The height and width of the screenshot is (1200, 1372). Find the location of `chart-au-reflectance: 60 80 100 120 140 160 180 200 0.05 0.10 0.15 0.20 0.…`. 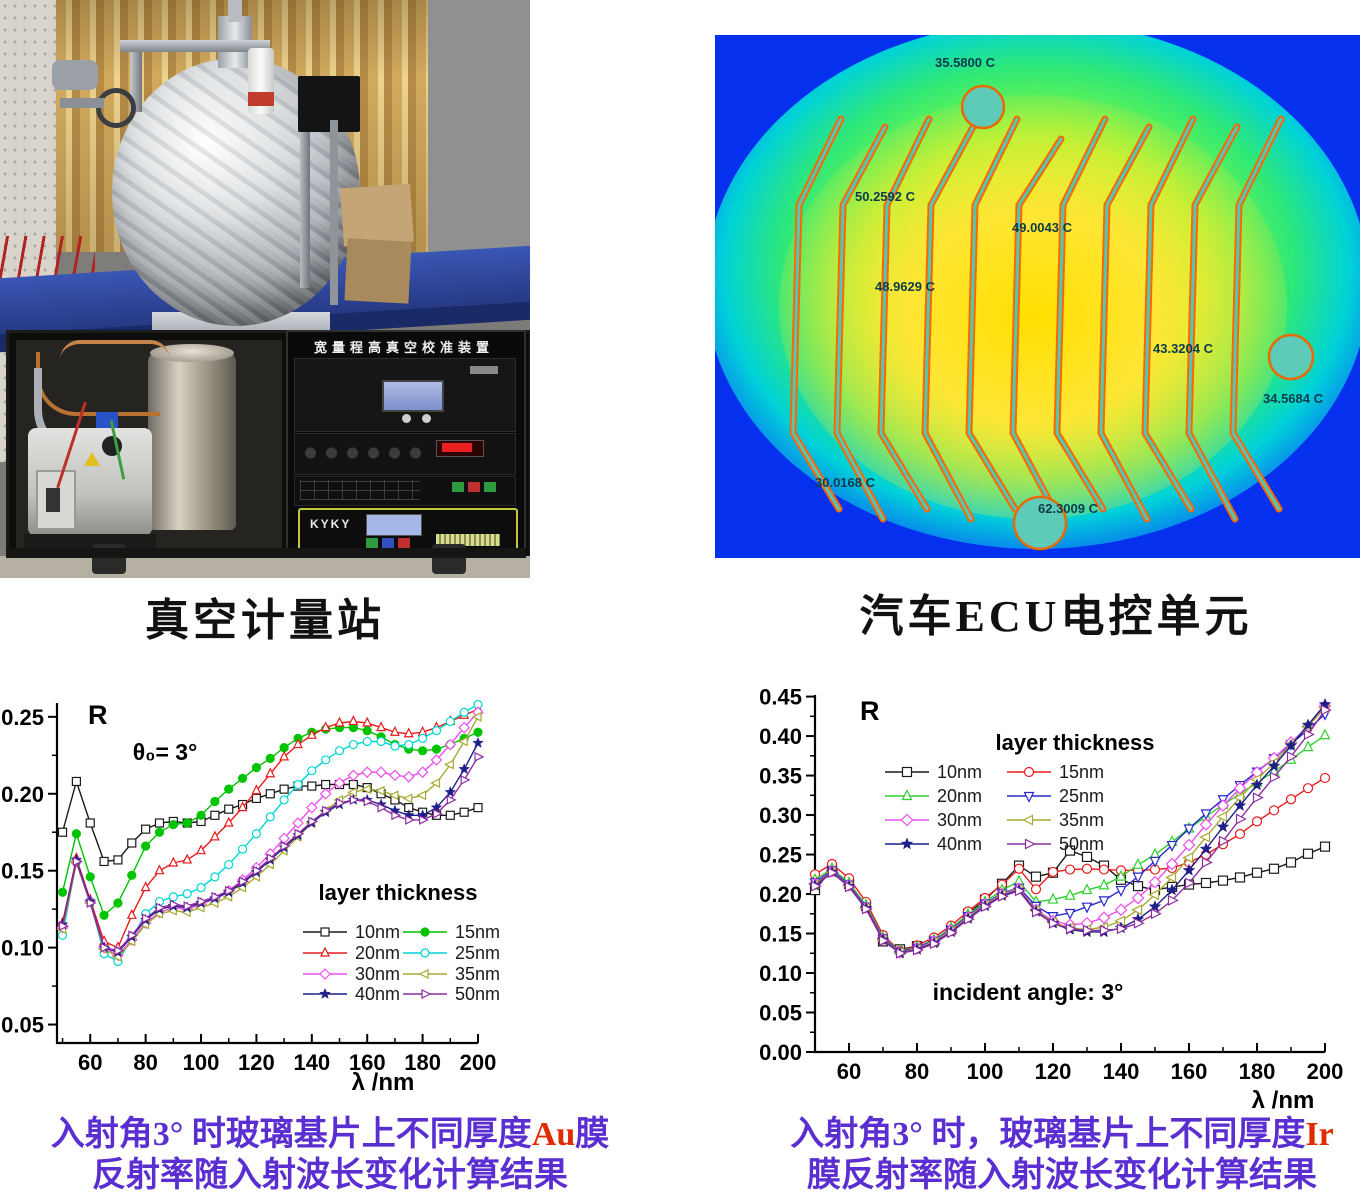

chart-au-reflectance: 60 80 100 120 140 160 180 200 0.05 0.10 0.15 0.20 0.… is located at coordinates (250, 897).